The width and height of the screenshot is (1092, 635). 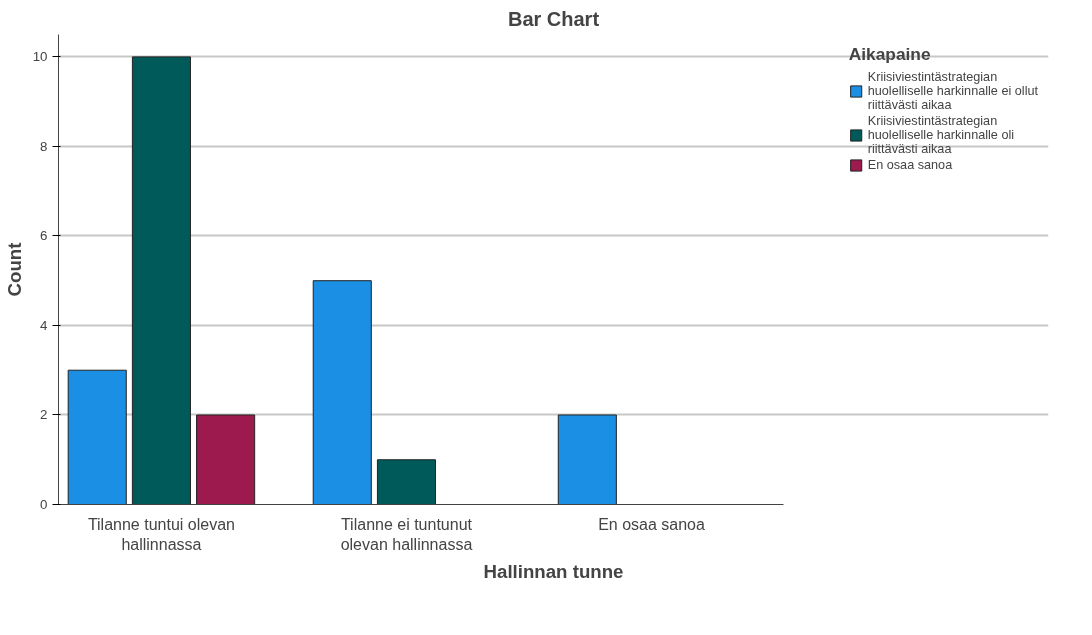 I want to click on y-tick-label: 10, so click(x=40, y=57).